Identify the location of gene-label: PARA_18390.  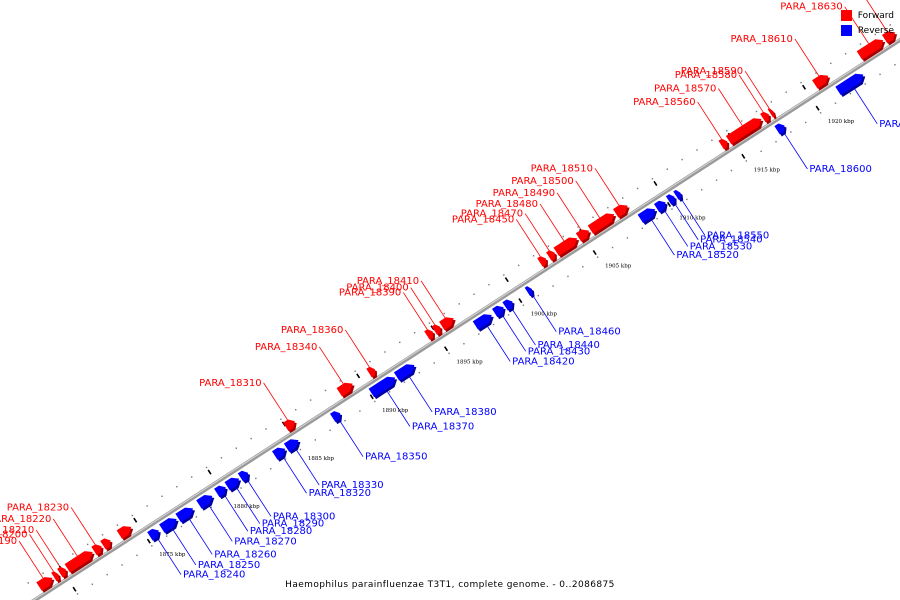
(370, 292).